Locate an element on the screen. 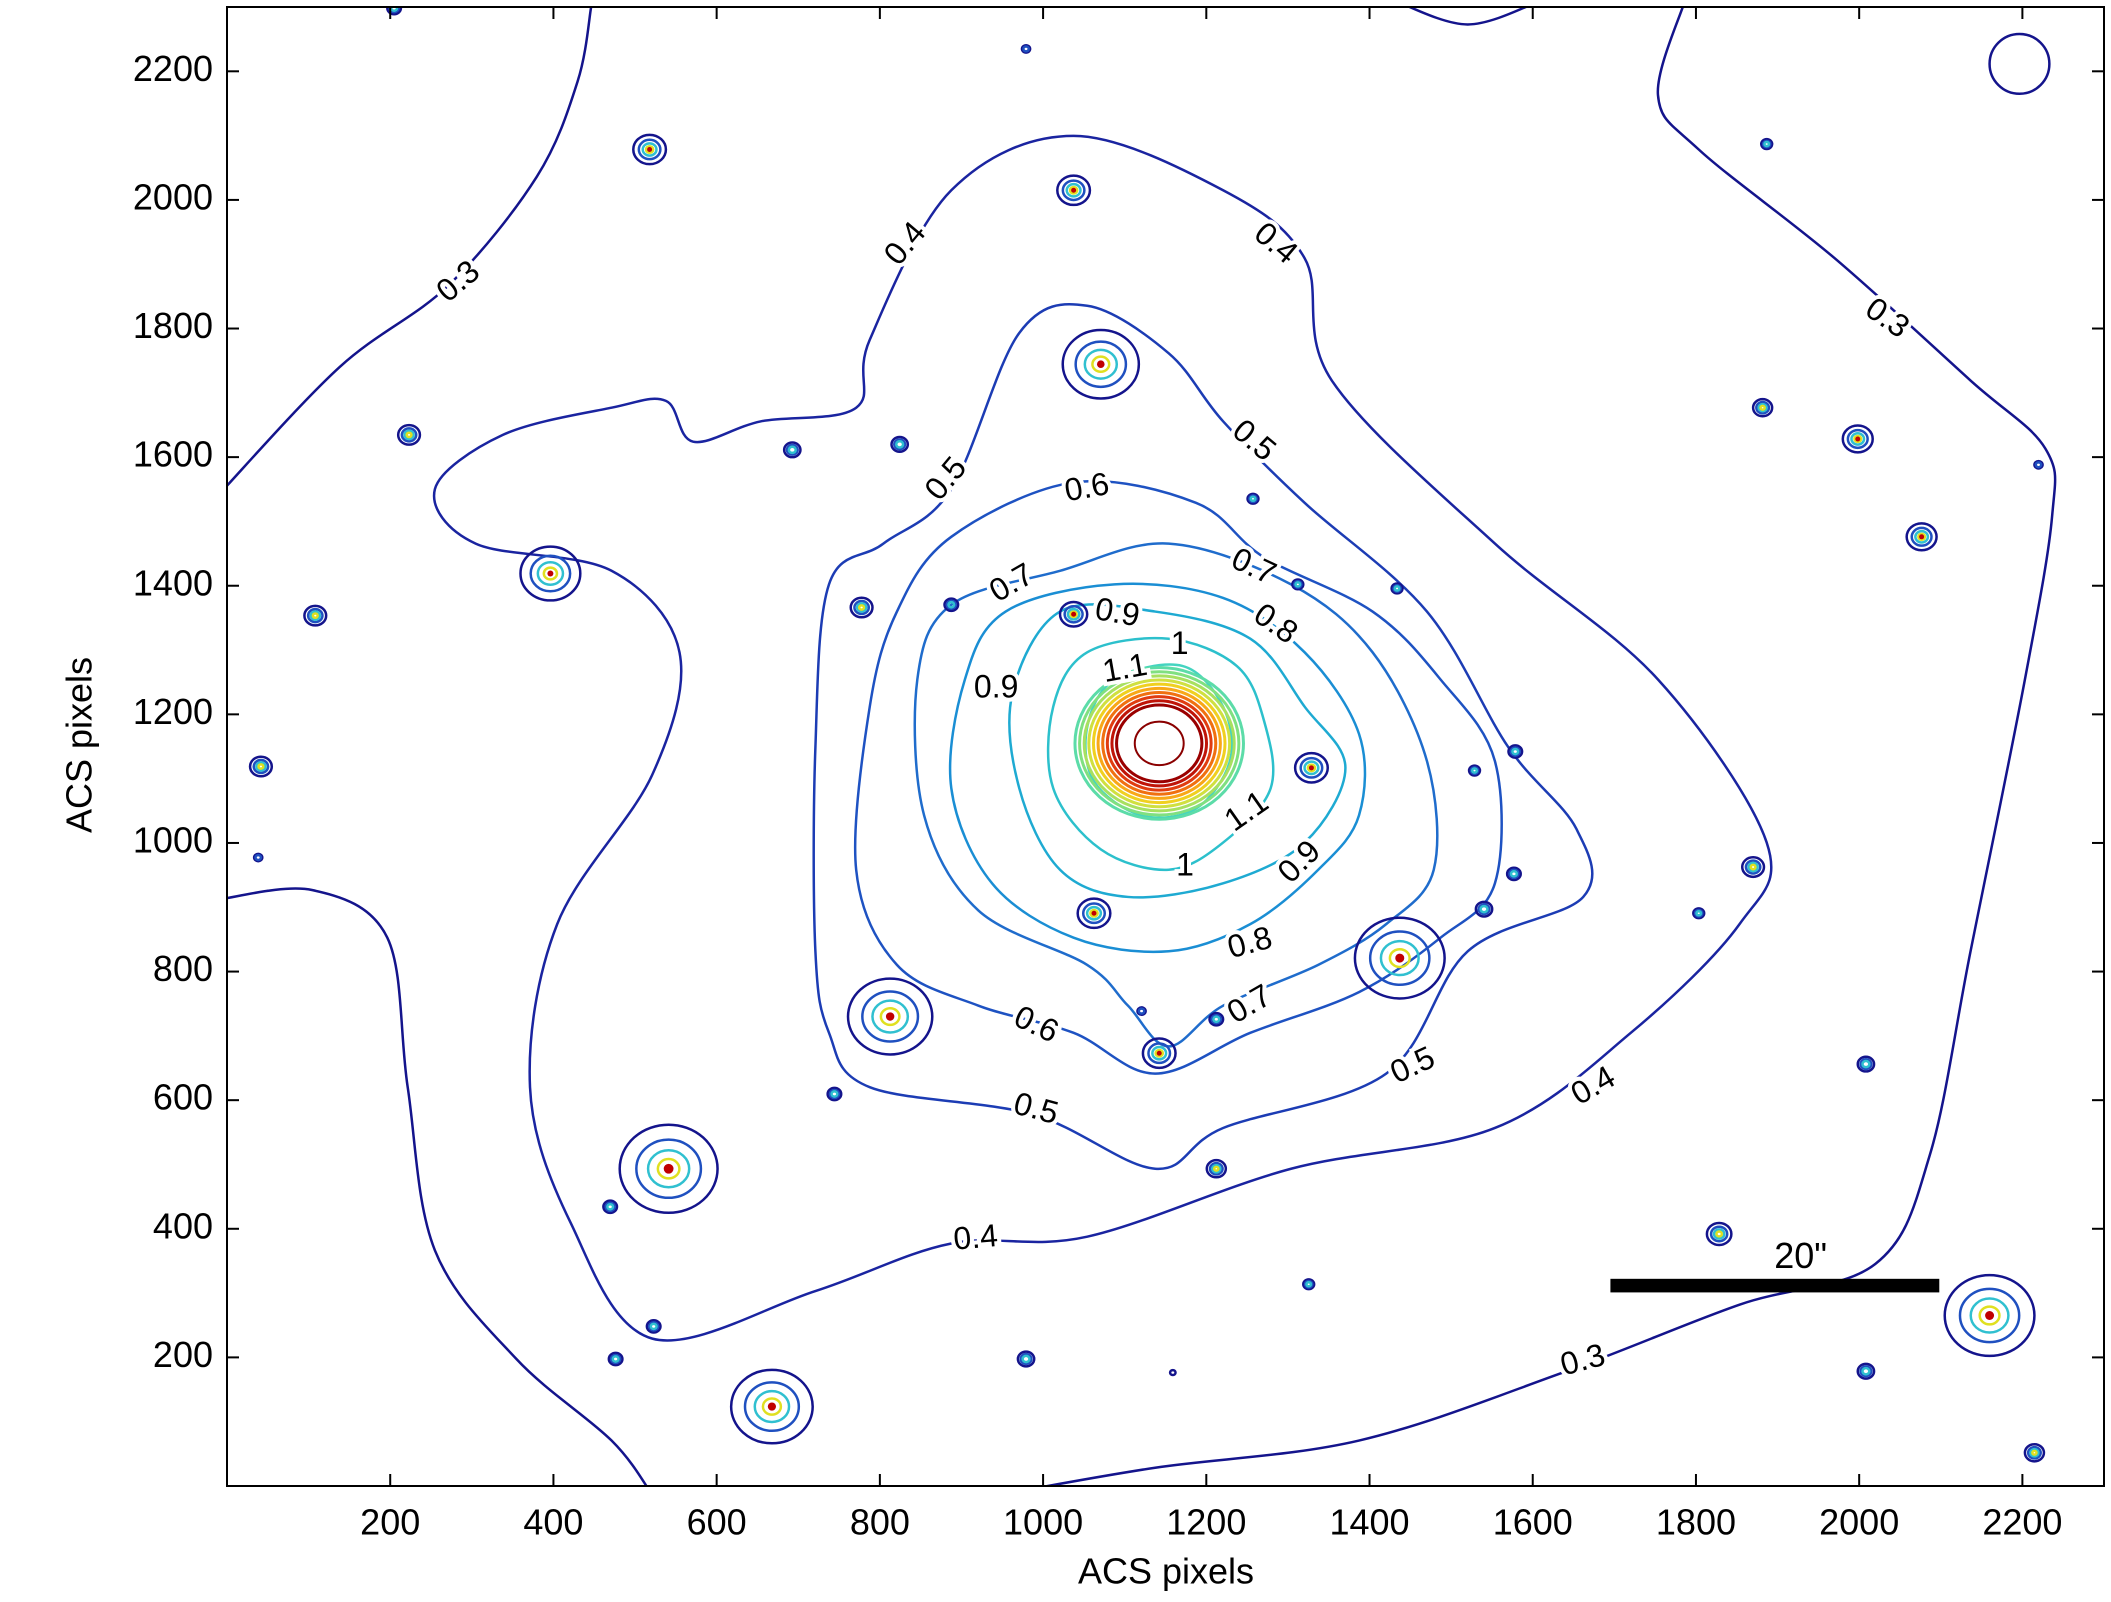 The image size is (2111, 1602). x-tick-label: 1600 is located at coordinates (1533, 1522).